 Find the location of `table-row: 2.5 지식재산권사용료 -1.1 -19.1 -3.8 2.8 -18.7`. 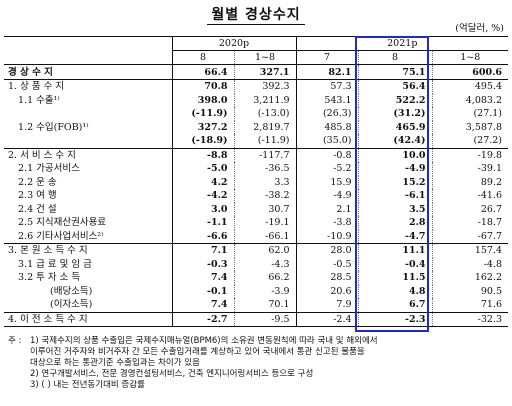

table-row: 2.5 지식재산권사용료 -1.1 -19.1 -3.8 2.8 -18.7 is located at coordinates (256, 223).